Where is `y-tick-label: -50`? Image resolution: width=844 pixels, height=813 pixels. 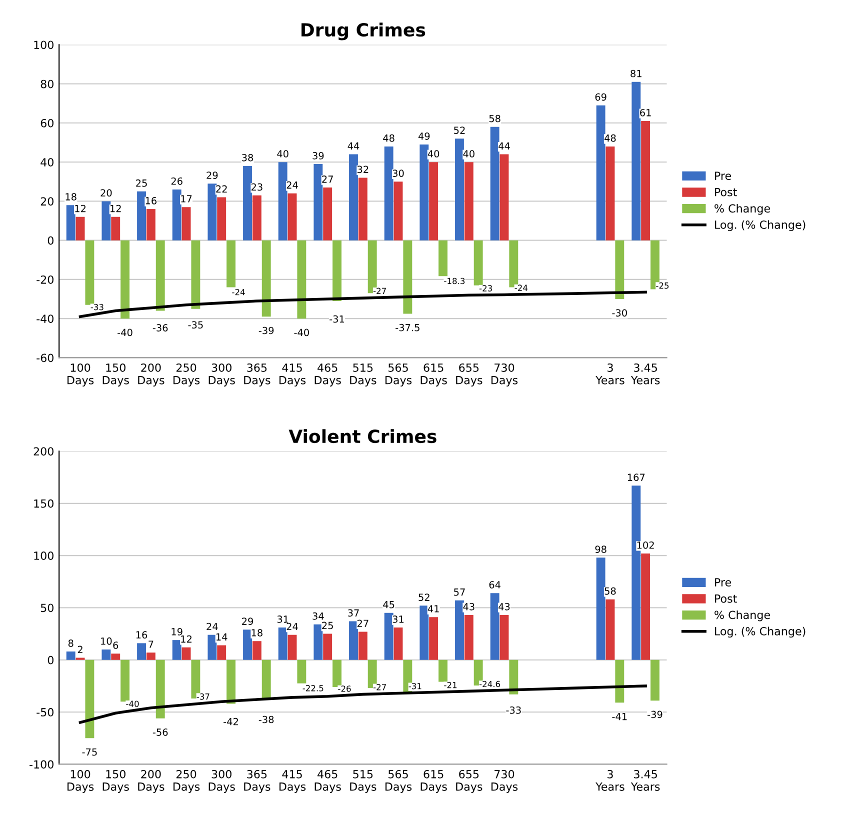
y-tick-label: -50 is located at coordinates (45, 712).